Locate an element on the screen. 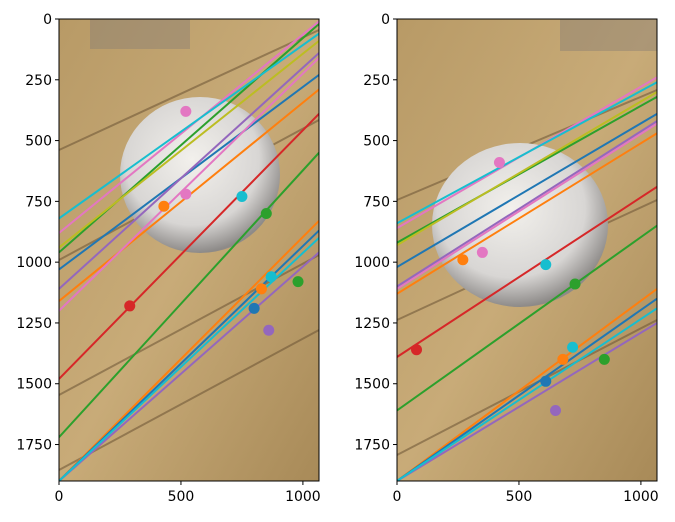  left-x-tick-label: 0 is located at coordinates (59, 497).